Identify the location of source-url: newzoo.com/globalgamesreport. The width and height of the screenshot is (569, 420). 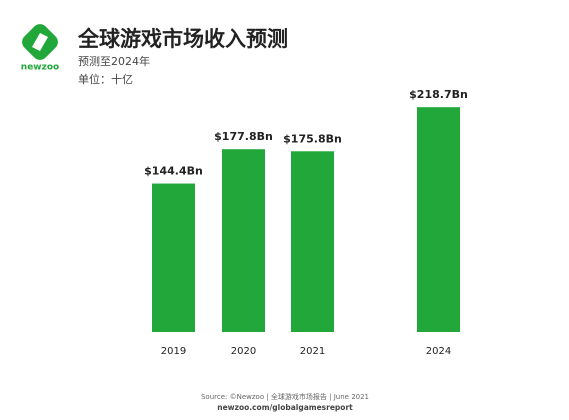
(285, 407).